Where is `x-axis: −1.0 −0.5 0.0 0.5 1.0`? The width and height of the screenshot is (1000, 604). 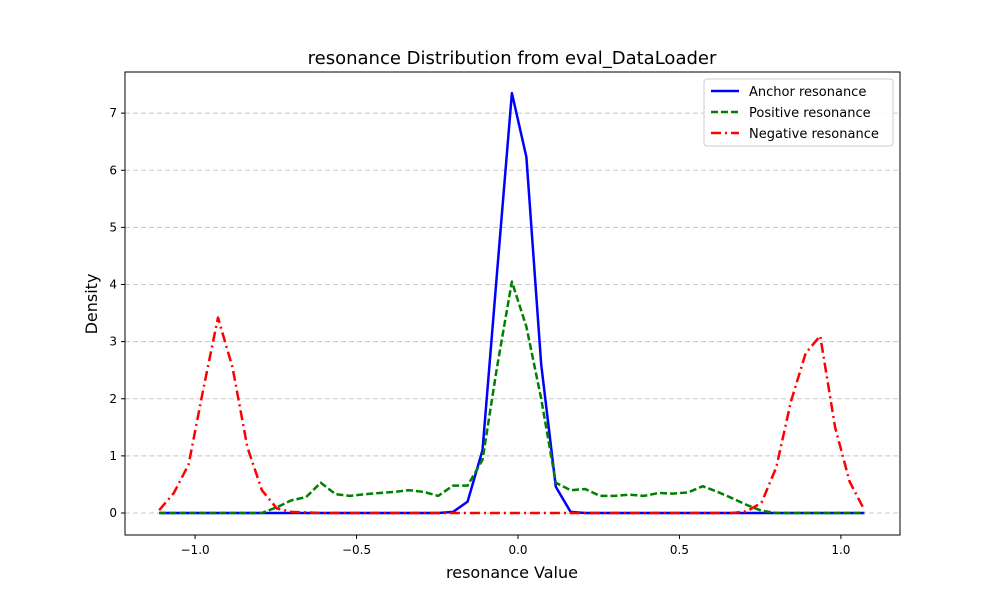
x-axis: −1.0 −0.5 0.0 0.5 1.0 is located at coordinates (515, 546).